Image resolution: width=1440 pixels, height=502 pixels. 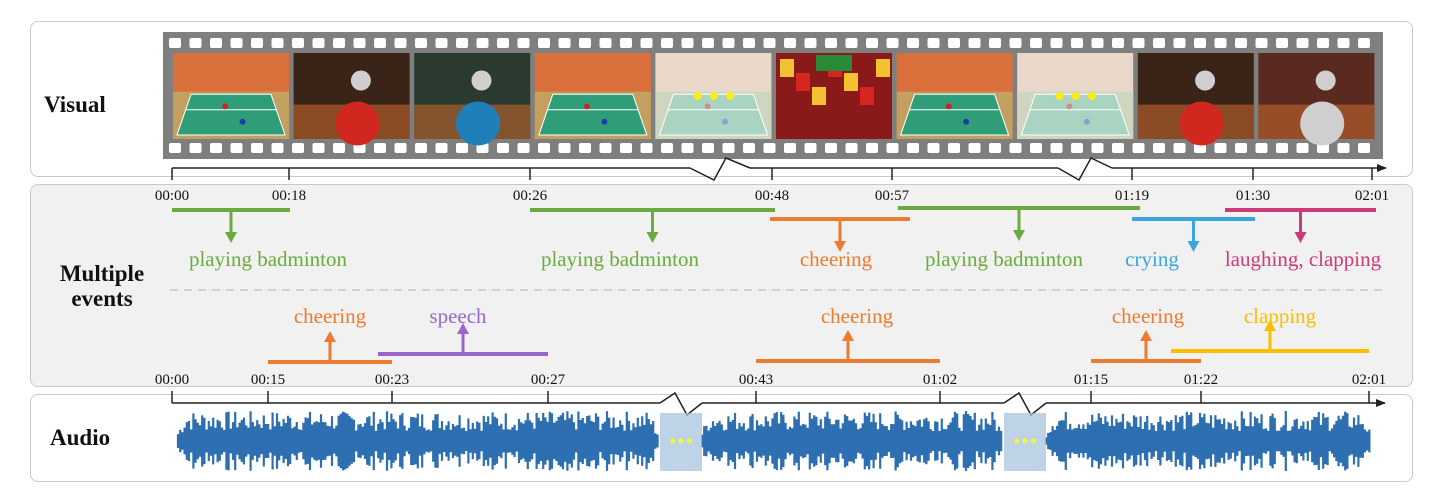 What do you see at coordinates (1369, 380) in the screenshot?
I see `tick-label: 02:01` at bounding box center [1369, 380].